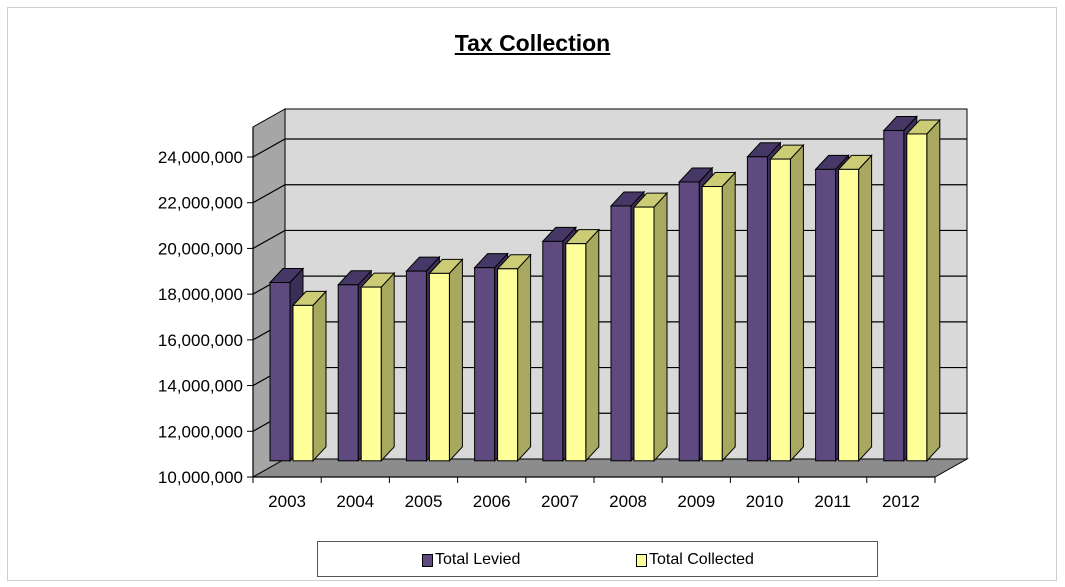  Describe the element at coordinates (200, 477) in the screenshot. I see `y-tick-label: 10,000,000` at that location.